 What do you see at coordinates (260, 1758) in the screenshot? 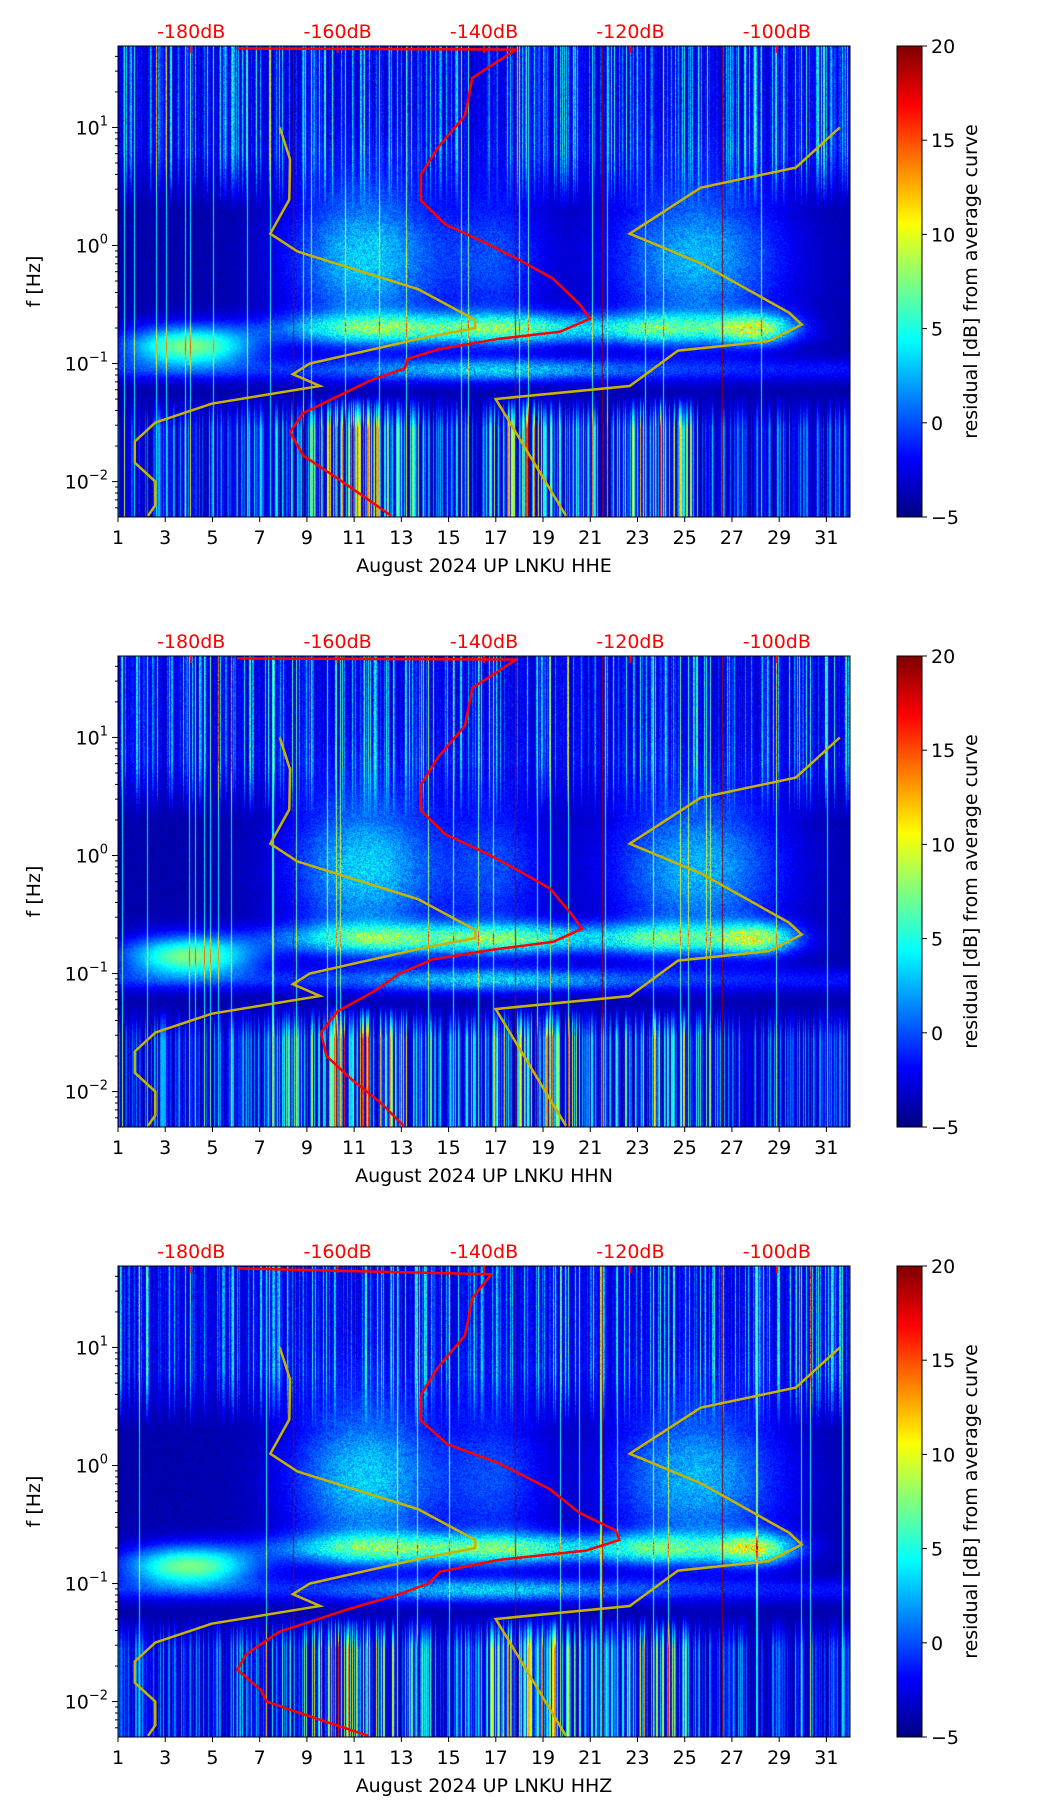
I see `x-tick-label: 7` at bounding box center [260, 1758].